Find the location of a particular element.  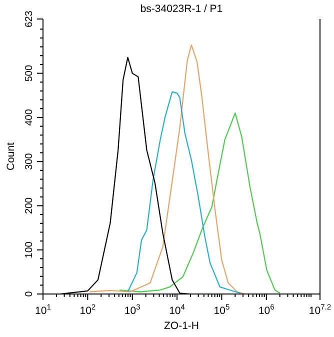

y-tick-label: 500 is located at coordinates (29, 73).